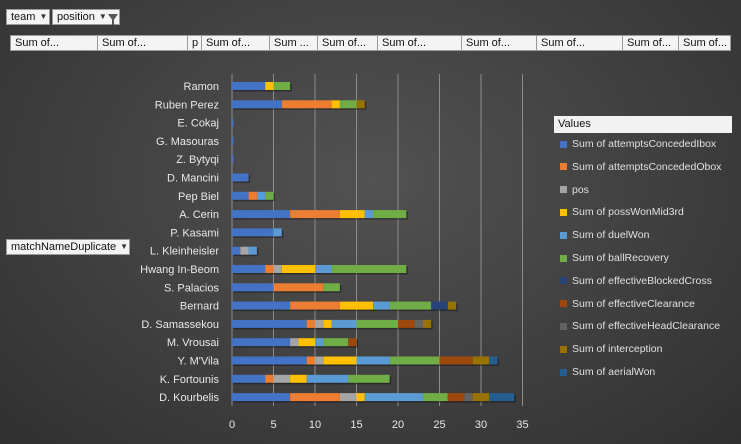  I want to click on y-axis-tick-label: P. Kasami, so click(194, 233).